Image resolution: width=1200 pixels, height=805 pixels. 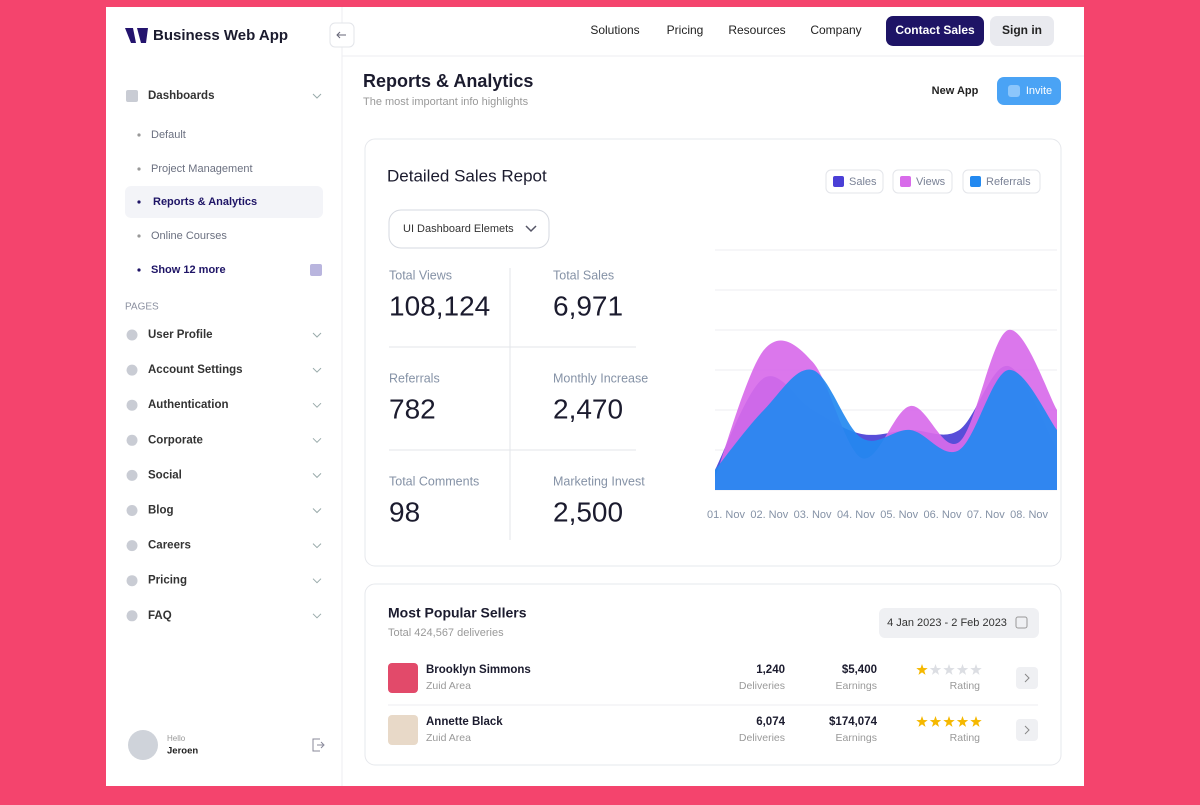 I want to click on invite-button, so click(x=1029, y=91).